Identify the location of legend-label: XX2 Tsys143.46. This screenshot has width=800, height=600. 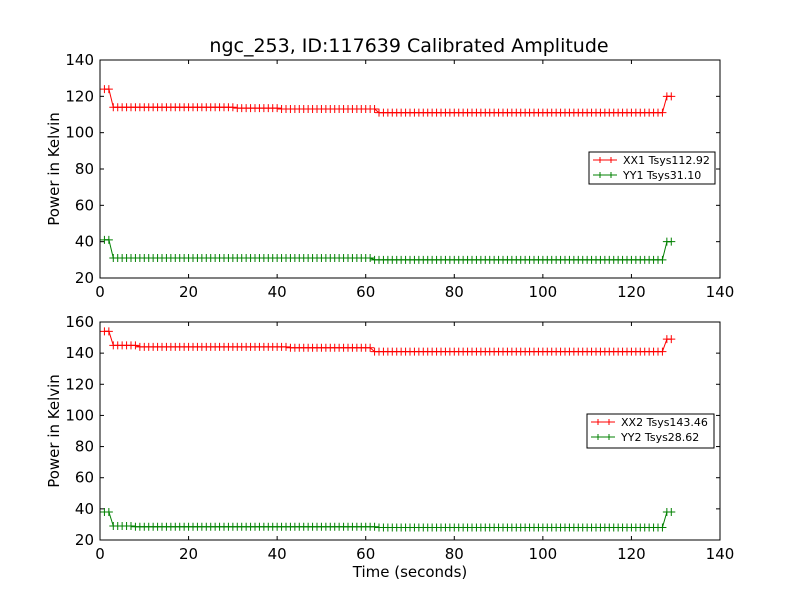
(664, 422).